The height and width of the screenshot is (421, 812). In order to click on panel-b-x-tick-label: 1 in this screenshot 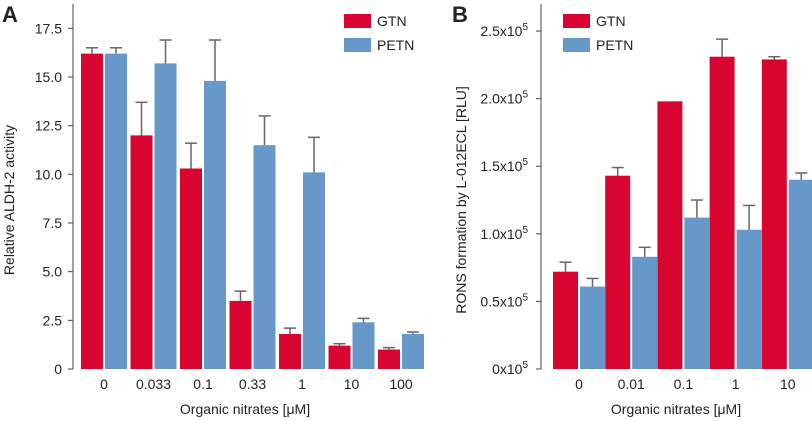, I will do `click(736, 384)`.